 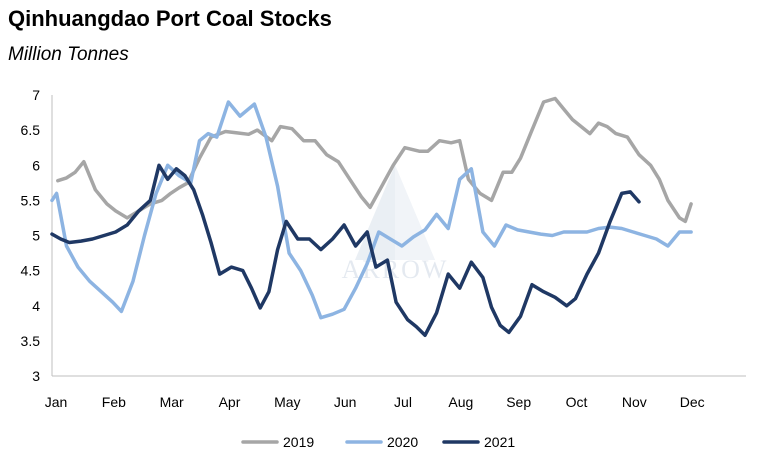 What do you see at coordinates (170, 18) in the screenshot?
I see `chart-title: Qinhuangdao Port Coal Stocks` at bounding box center [170, 18].